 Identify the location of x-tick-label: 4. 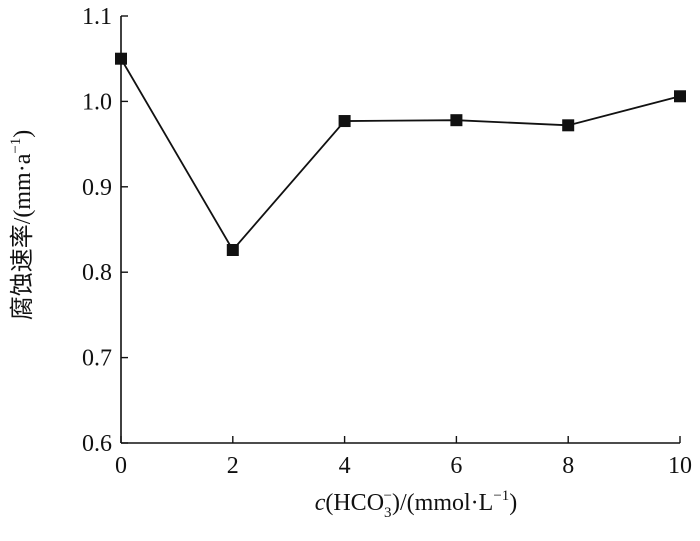
(345, 466).